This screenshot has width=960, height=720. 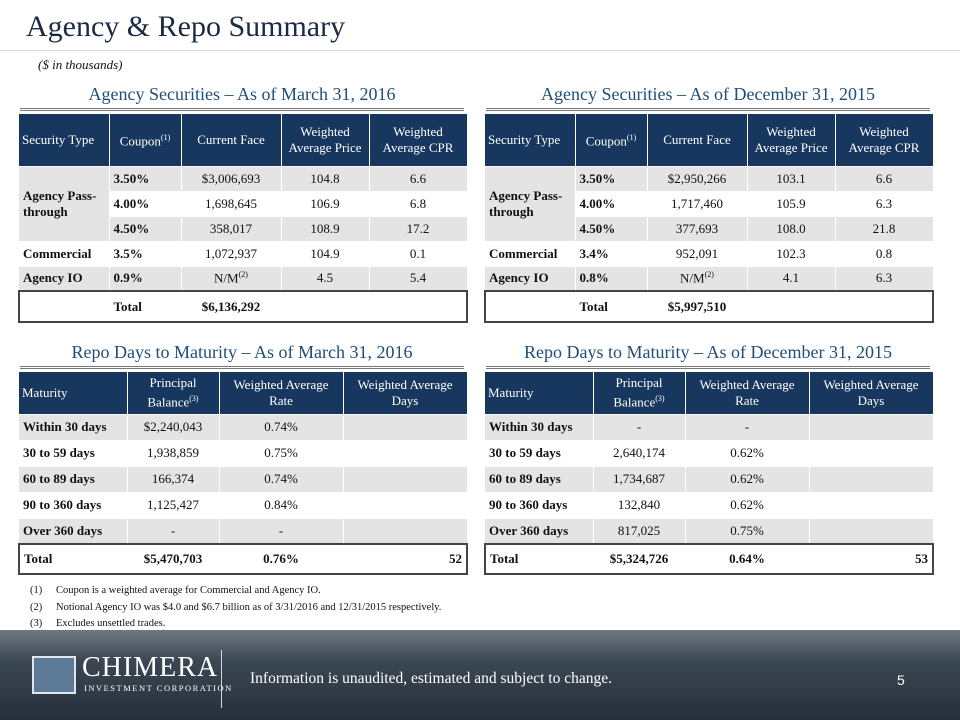 What do you see at coordinates (611, 253) in the screenshot?
I see `cell: 3.4%` at bounding box center [611, 253].